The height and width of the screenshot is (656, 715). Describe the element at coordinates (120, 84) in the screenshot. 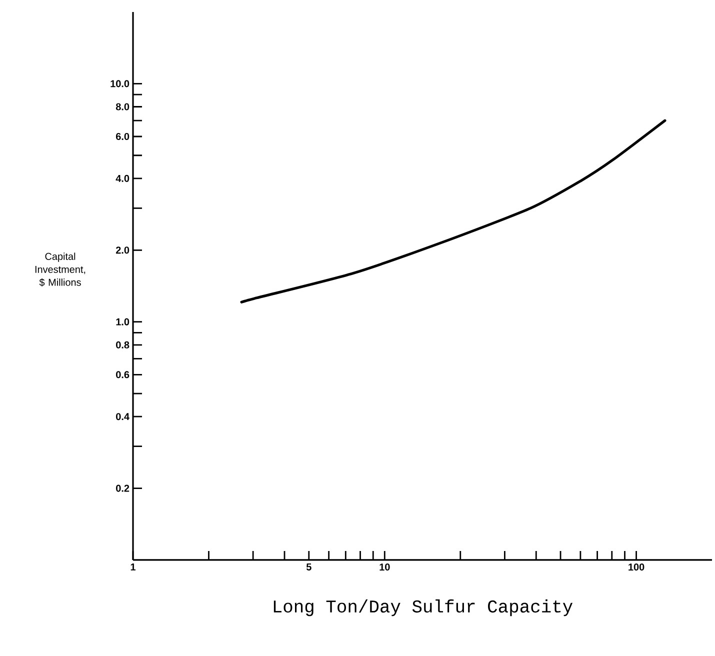

I see `y-tick-label: 10.0` at that location.